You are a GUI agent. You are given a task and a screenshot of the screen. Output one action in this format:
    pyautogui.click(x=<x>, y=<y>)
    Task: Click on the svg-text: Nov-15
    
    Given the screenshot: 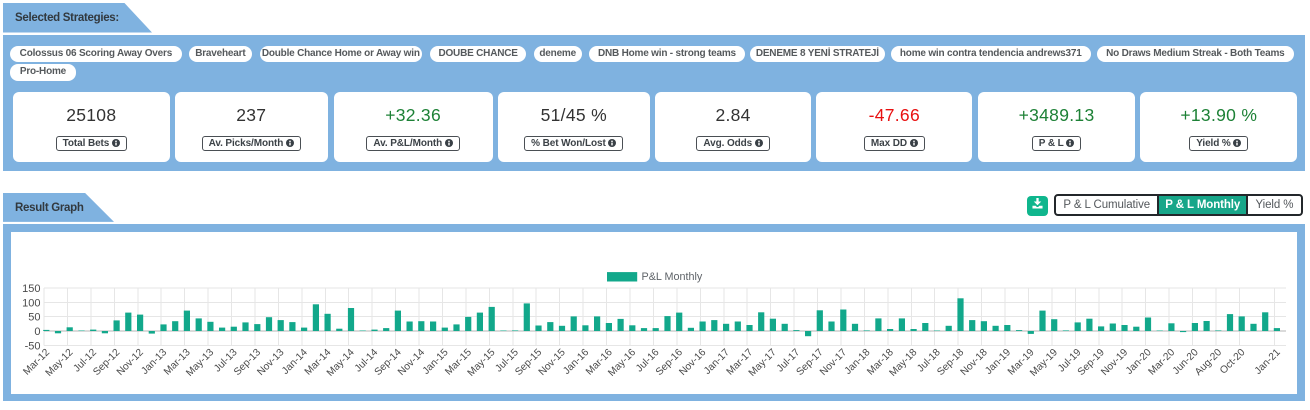 What is the action you would take?
    pyautogui.click(x=552, y=362)
    